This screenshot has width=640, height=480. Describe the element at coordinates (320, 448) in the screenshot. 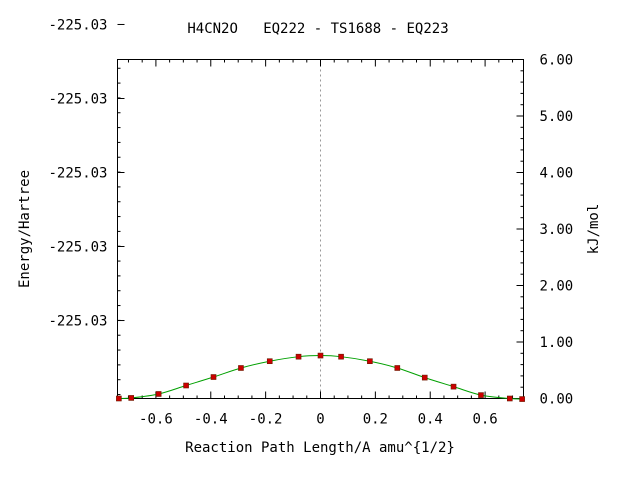

I see `x-axis-label: Reaction Path Length/A amu^{1/2}` at that location.